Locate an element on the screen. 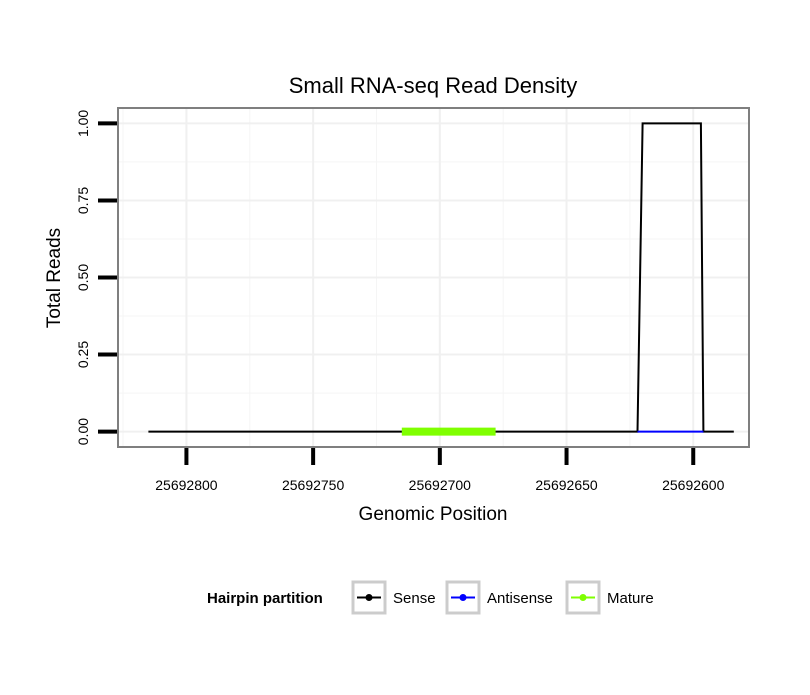 The height and width of the screenshot is (695, 810). legend-entry-antisense: Antisense is located at coordinates (499, 597).